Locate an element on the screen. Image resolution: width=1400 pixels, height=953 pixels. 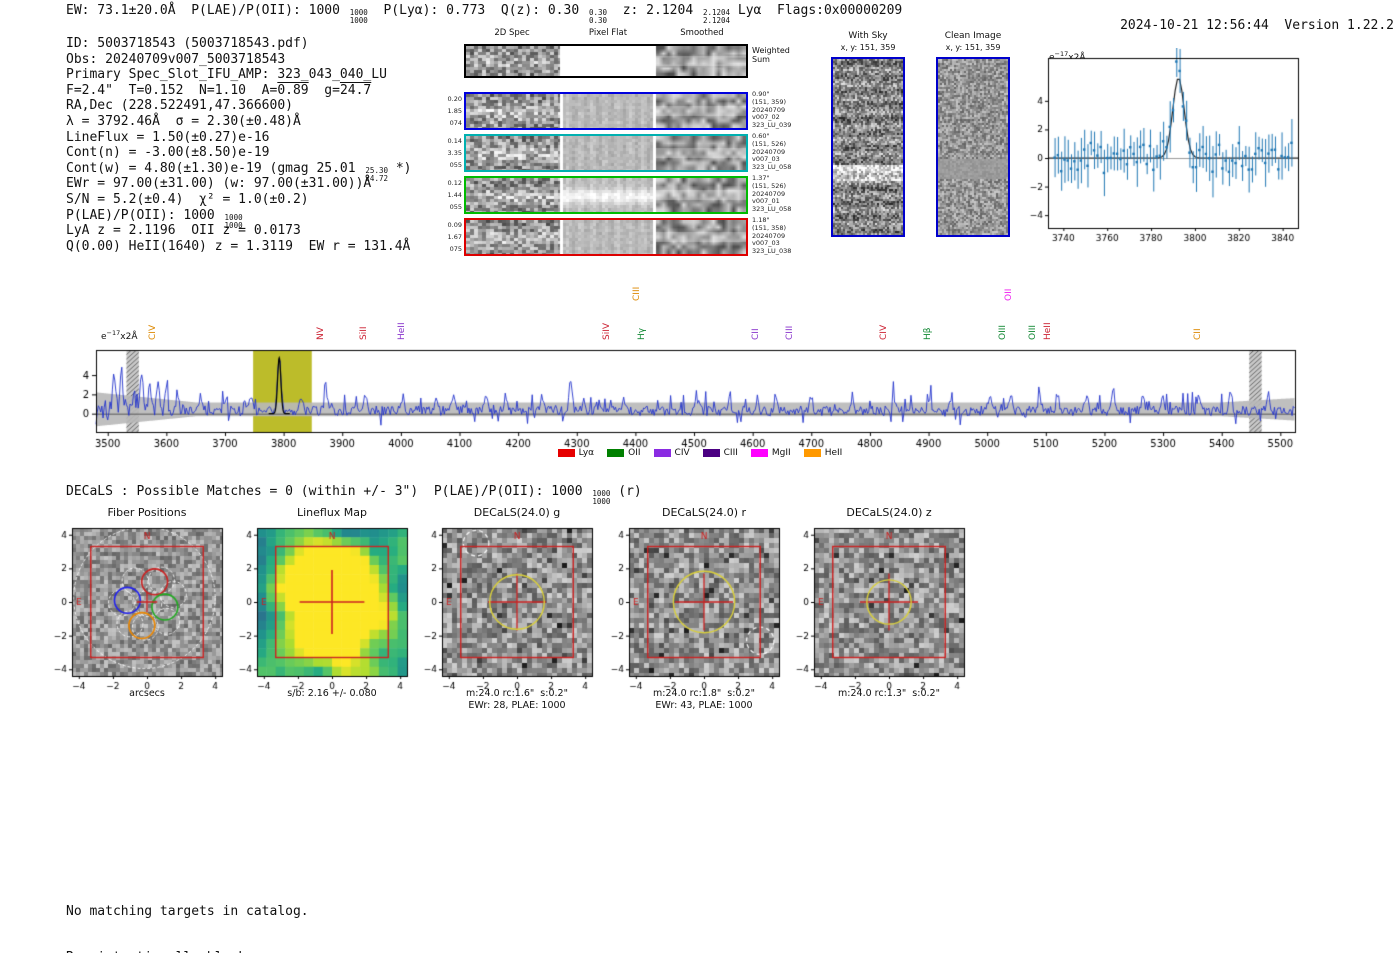
fiber-row-left-labels-2: 0.14 3.35 055 is located at coordinates (449, 153).